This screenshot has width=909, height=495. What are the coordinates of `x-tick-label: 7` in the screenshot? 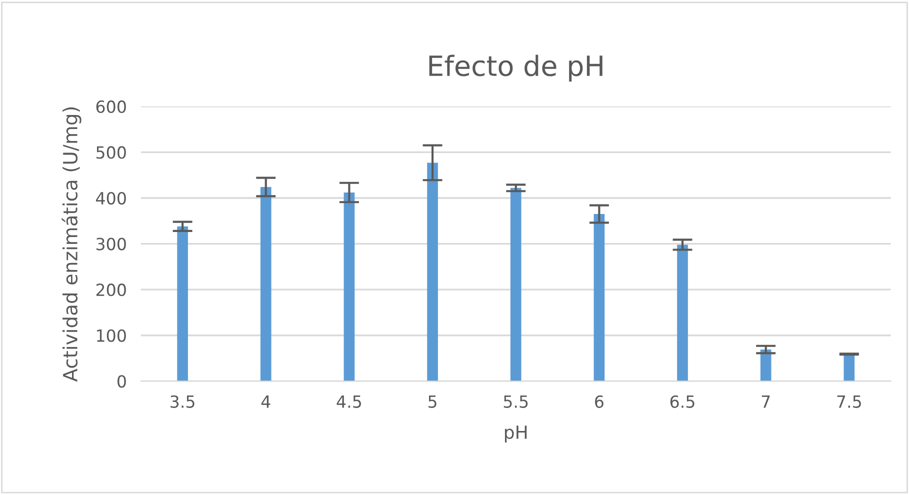 It's located at (766, 402).